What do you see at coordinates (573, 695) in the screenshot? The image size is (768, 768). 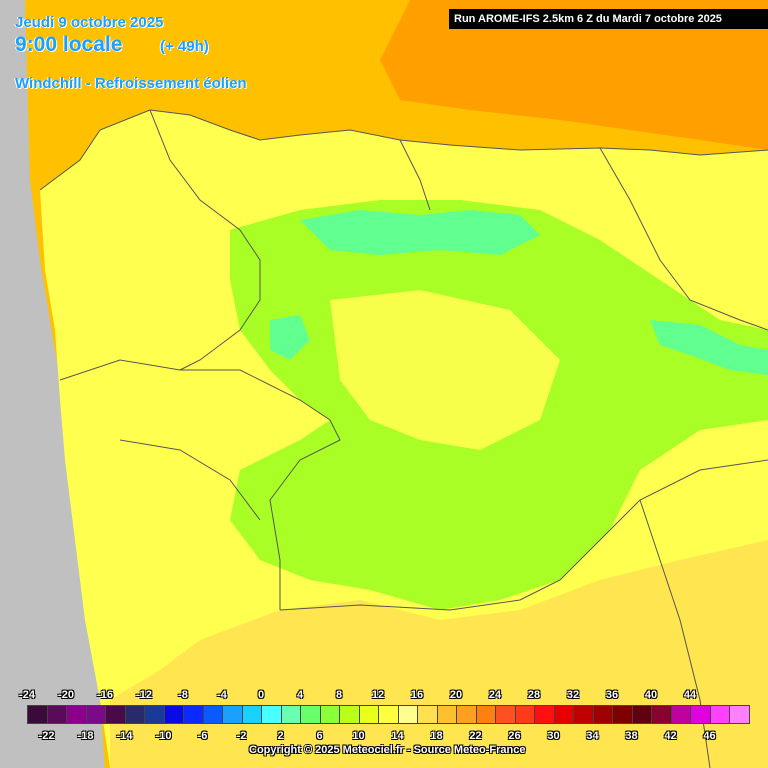 I see `legend-label-top: 32` at bounding box center [573, 695].